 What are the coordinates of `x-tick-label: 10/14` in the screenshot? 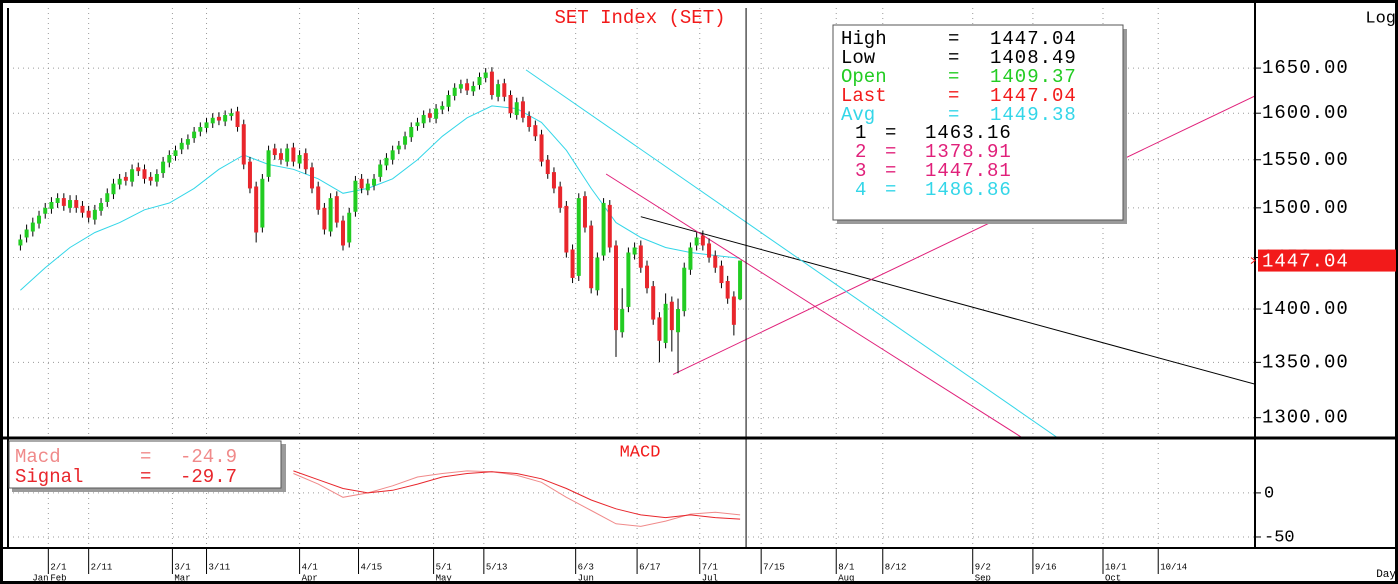 It's located at (1173, 567).